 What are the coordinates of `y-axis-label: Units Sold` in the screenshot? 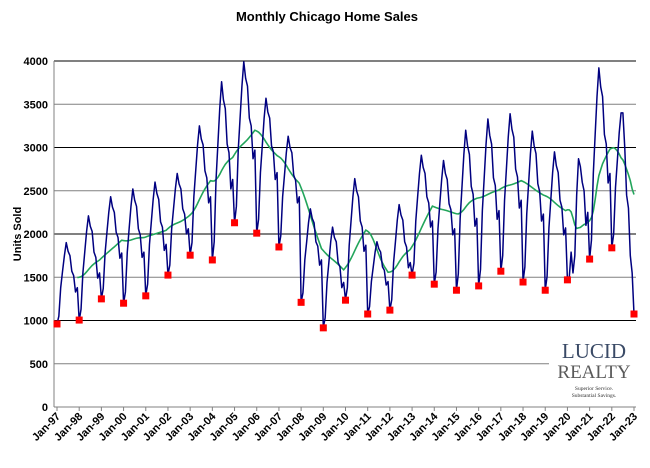 It's located at (18, 234).